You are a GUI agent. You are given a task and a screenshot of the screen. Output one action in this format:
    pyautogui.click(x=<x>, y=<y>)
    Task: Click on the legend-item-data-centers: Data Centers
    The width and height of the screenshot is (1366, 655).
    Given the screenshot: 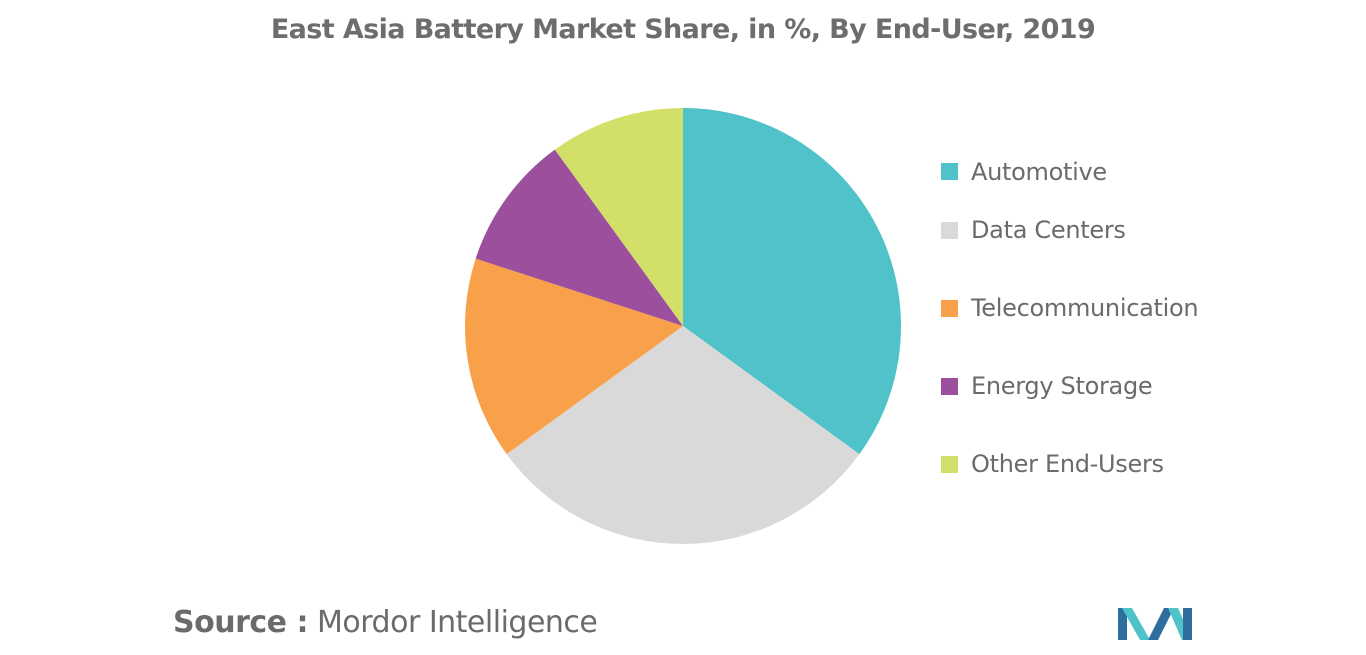 What is the action you would take?
    pyautogui.click(x=1069, y=230)
    